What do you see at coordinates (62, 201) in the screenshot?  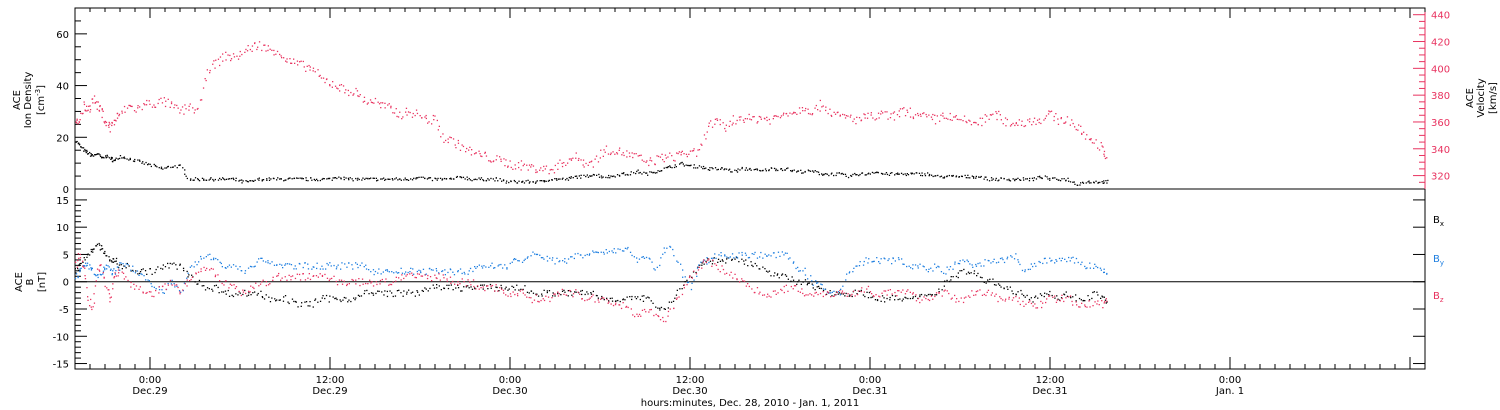 I see `bottom-tick-label: 15` at bounding box center [62, 201].